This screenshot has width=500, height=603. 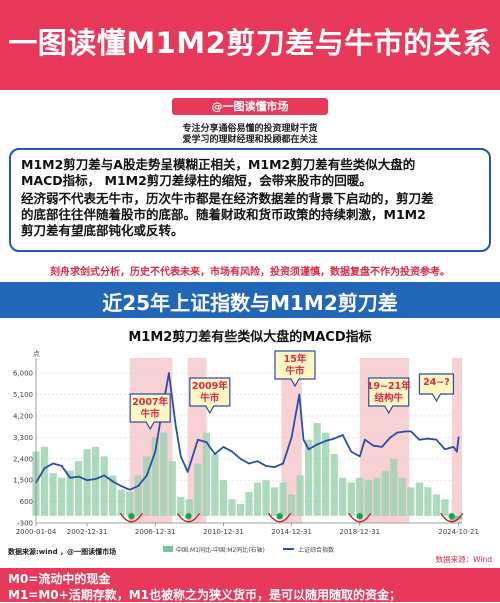 What do you see at coordinates (218, 164) in the screenshot?
I see `summary-line-1: M1M2剪刀差与A股走势呈模糊正相关，M1M2剪刀差有些类似大盘的` at bounding box center [218, 164].